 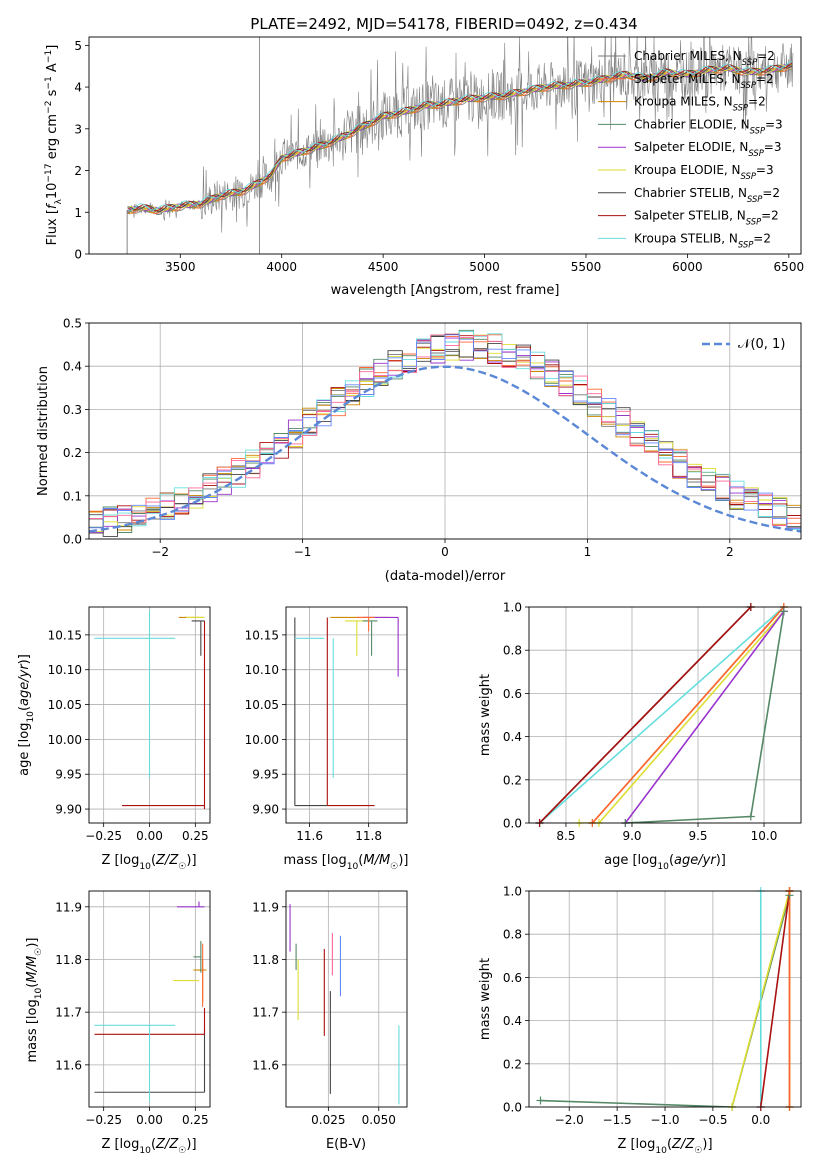 What do you see at coordinates (78, 213) in the screenshot?
I see `y-tick-label: 1` at bounding box center [78, 213].